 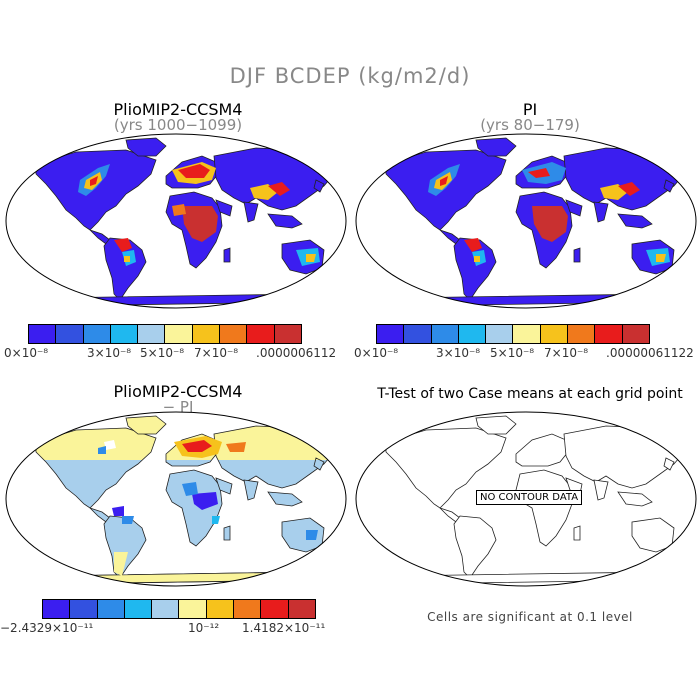 I want to click on colorbar-bl, so click(x=179, y=609).